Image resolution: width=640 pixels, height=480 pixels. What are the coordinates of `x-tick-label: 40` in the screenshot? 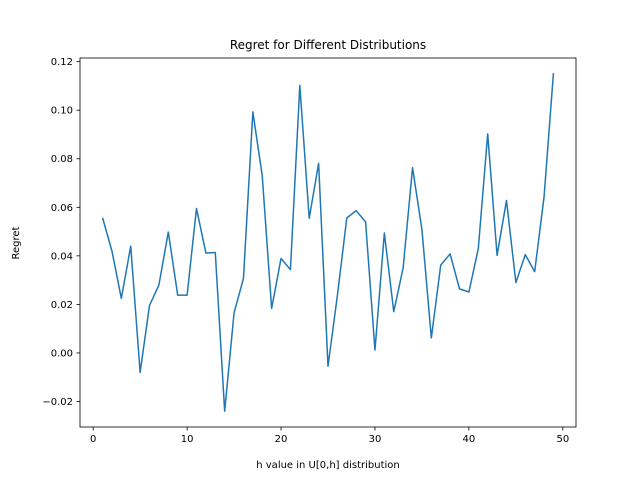 It's located at (469, 439).